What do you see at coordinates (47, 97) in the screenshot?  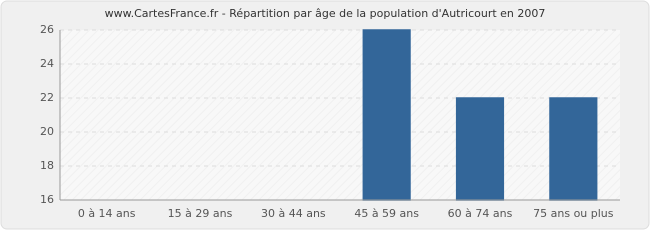 I see `y-tick-label: 22` at bounding box center [47, 97].